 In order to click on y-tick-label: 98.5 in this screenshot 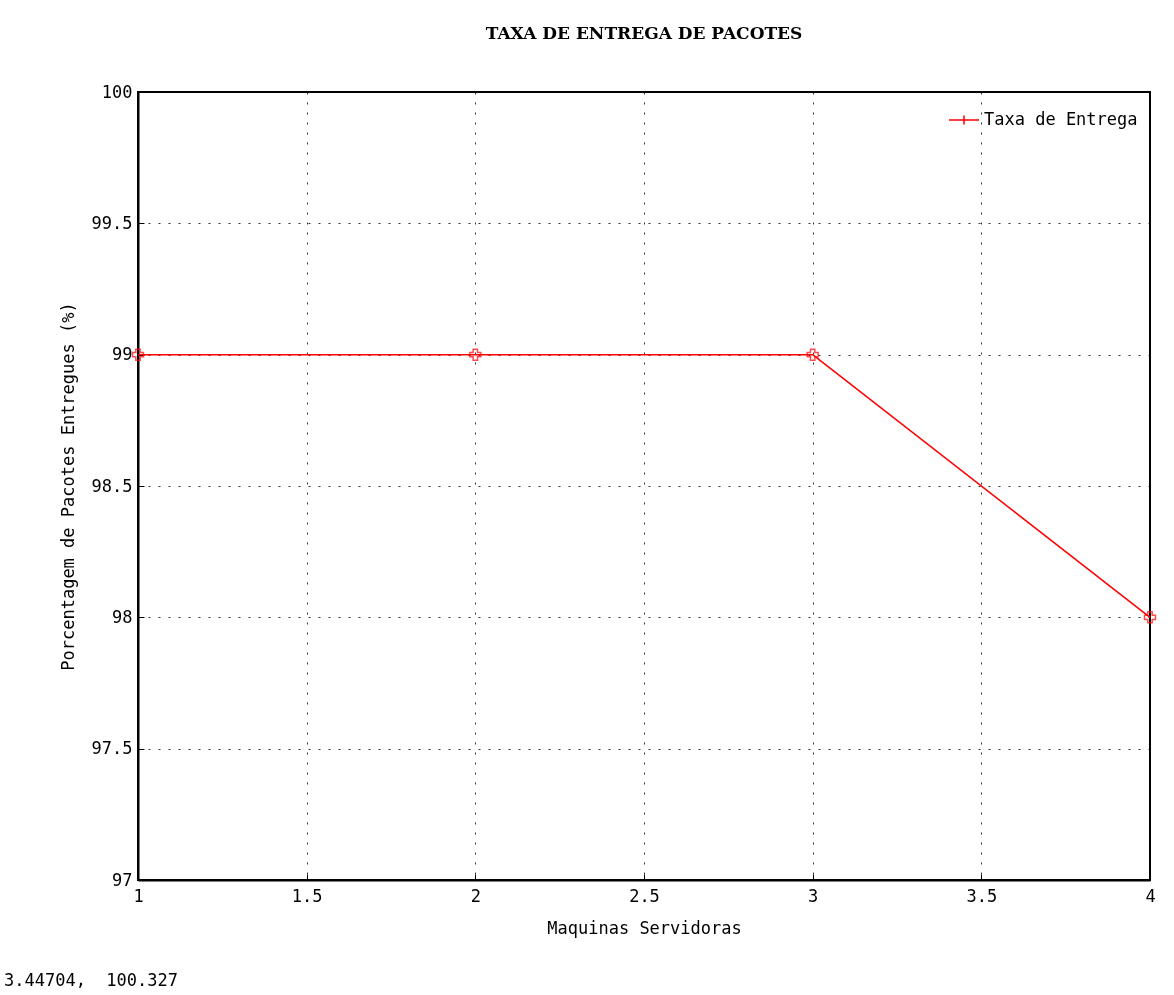, I will do `click(112, 485)`.